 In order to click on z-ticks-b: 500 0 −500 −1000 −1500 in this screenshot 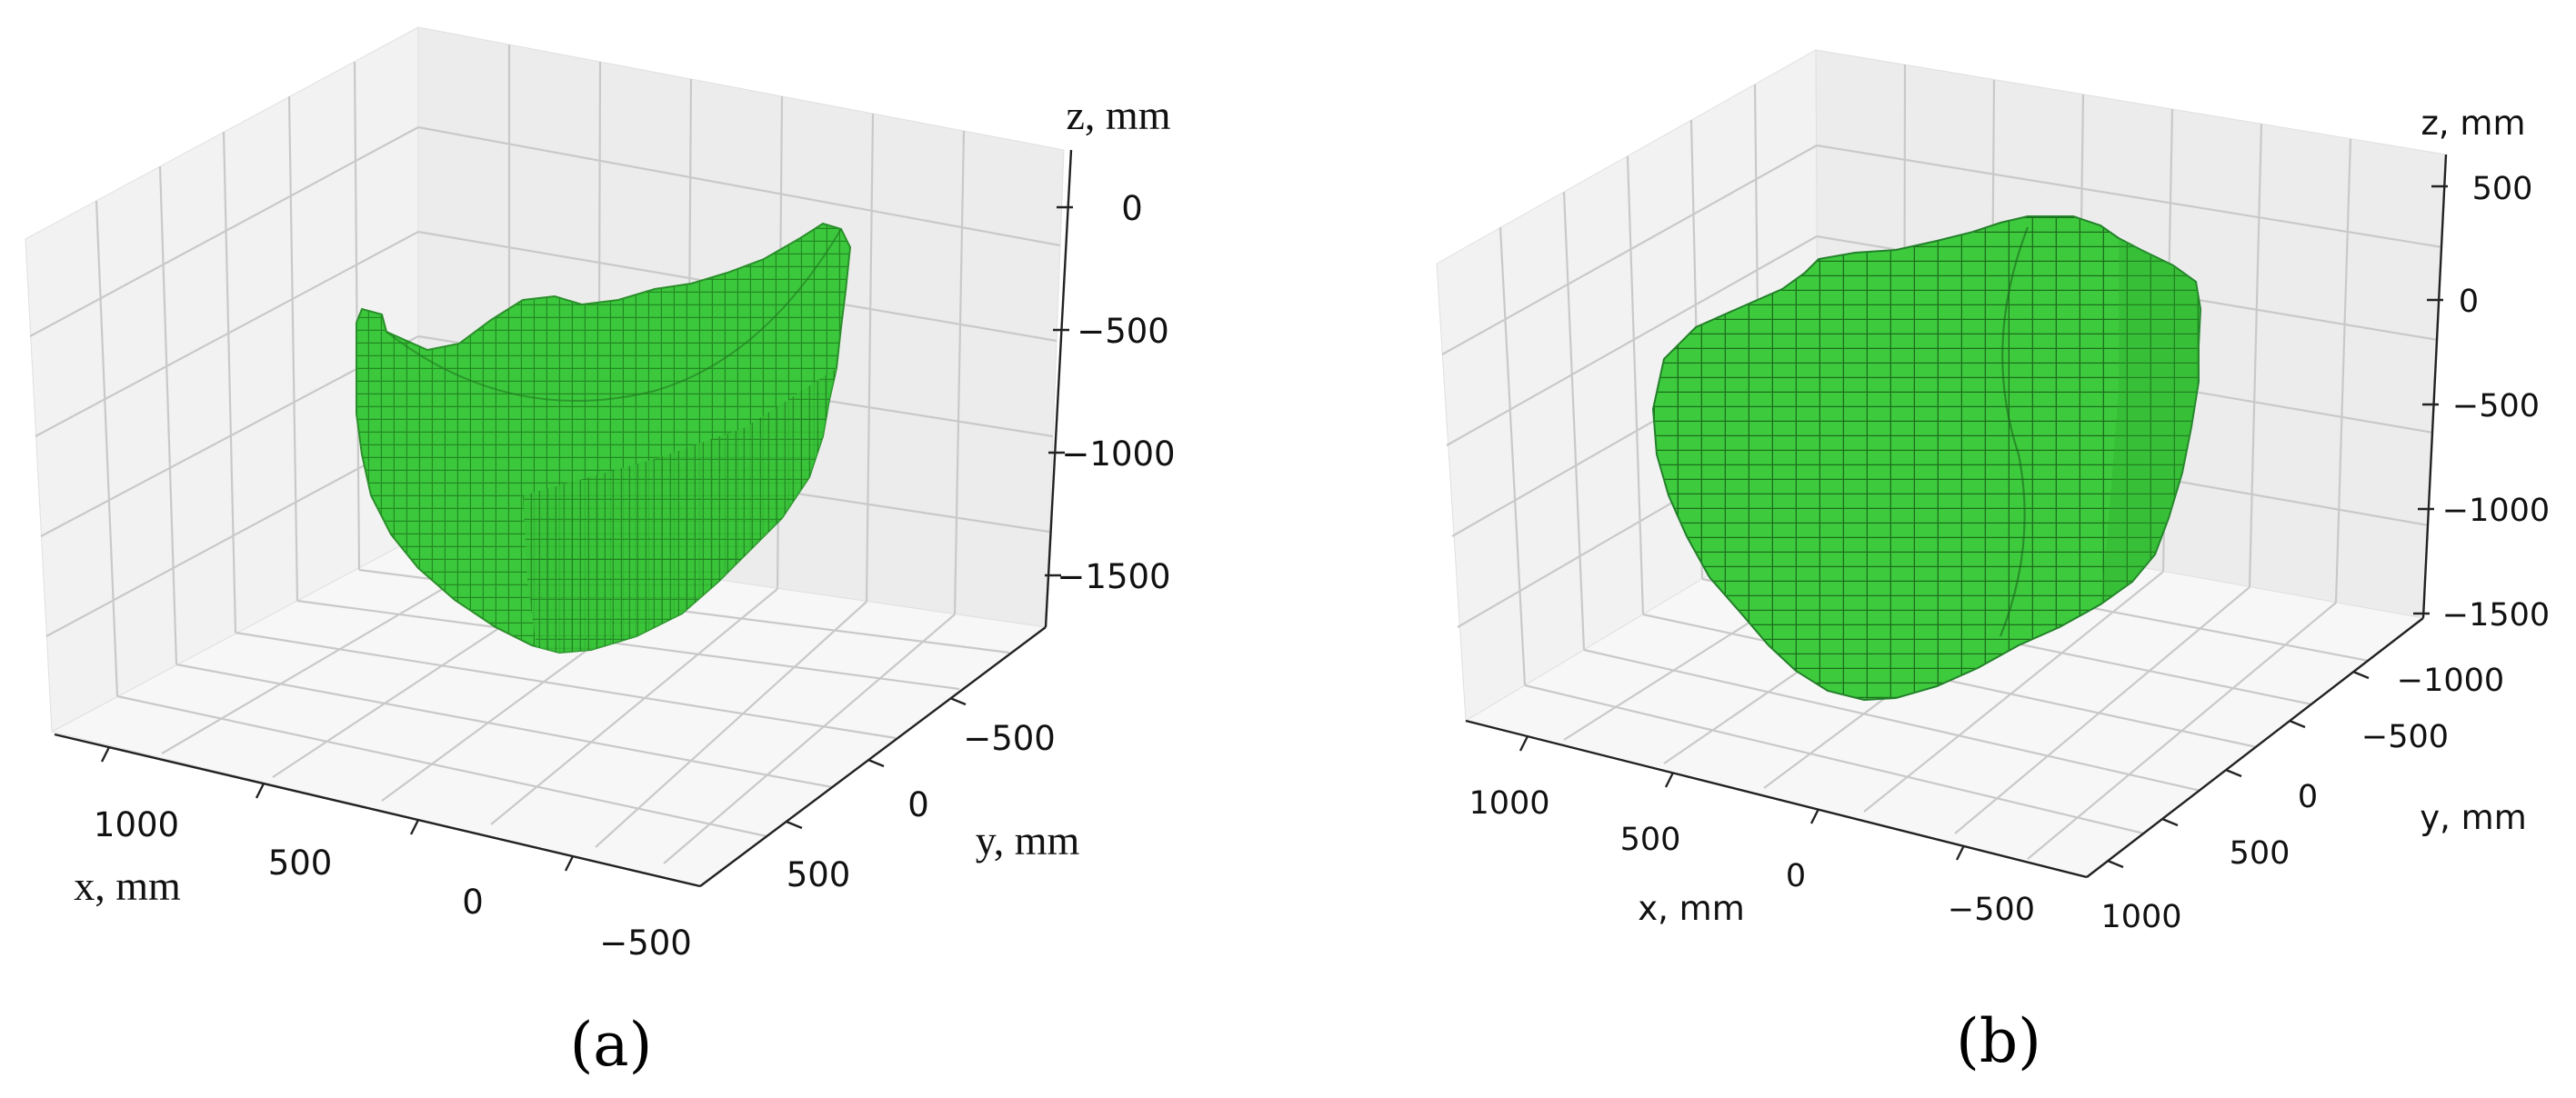, I will do `click(2481, 402)`.